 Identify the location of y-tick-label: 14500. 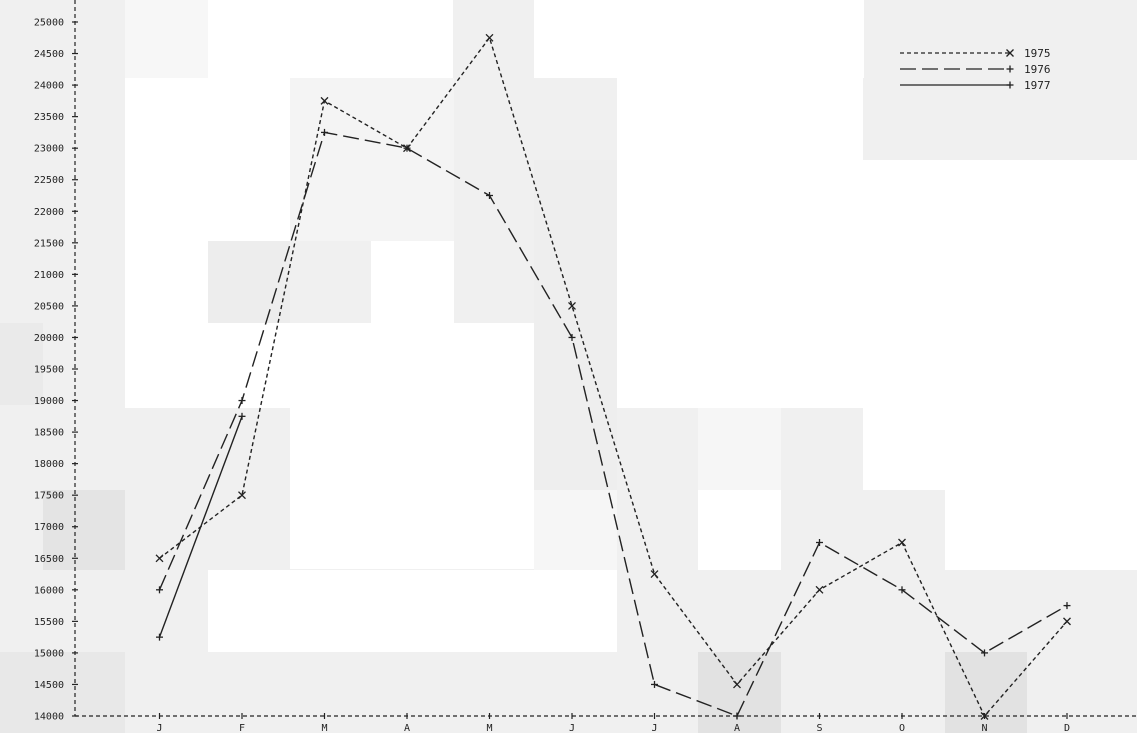
(49, 685).